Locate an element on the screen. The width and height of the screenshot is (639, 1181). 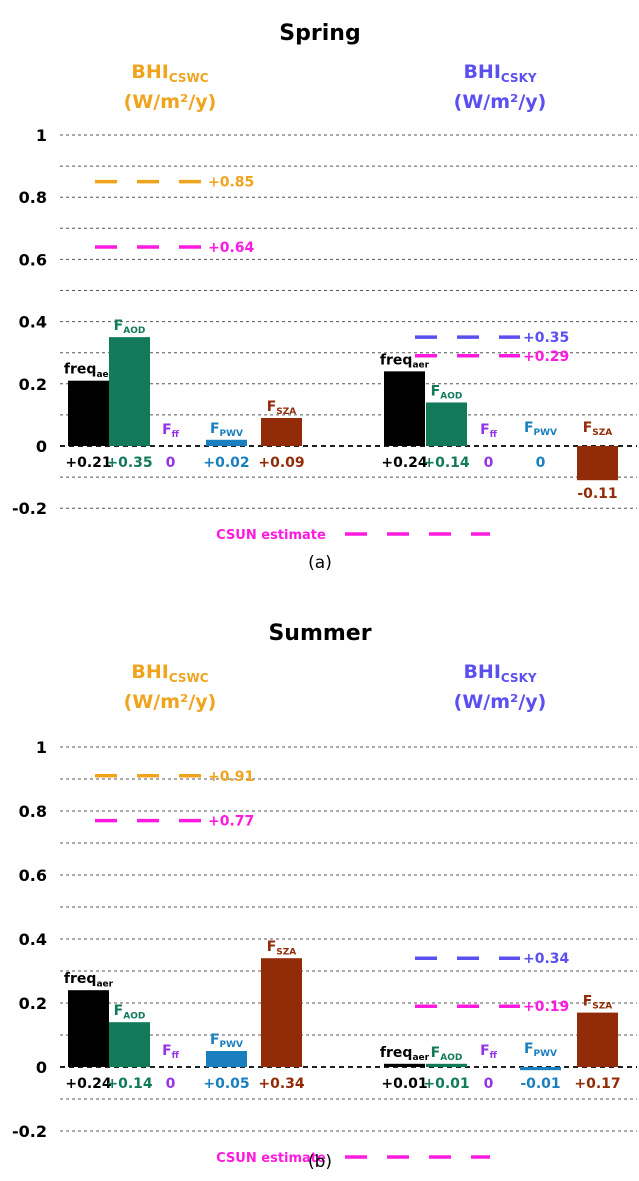
bar-value-label: +0.17 is located at coordinates (597, 1084).